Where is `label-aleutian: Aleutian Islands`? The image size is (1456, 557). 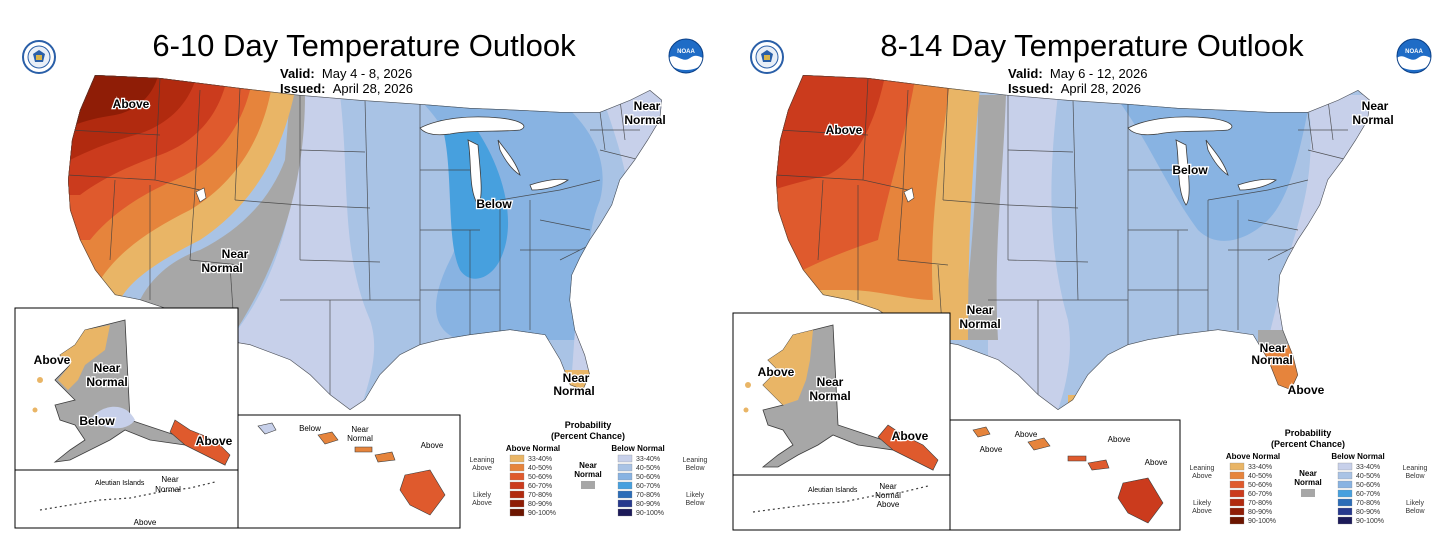 label-aleutian: Aleutian Islands is located at coordinates (833, 490).